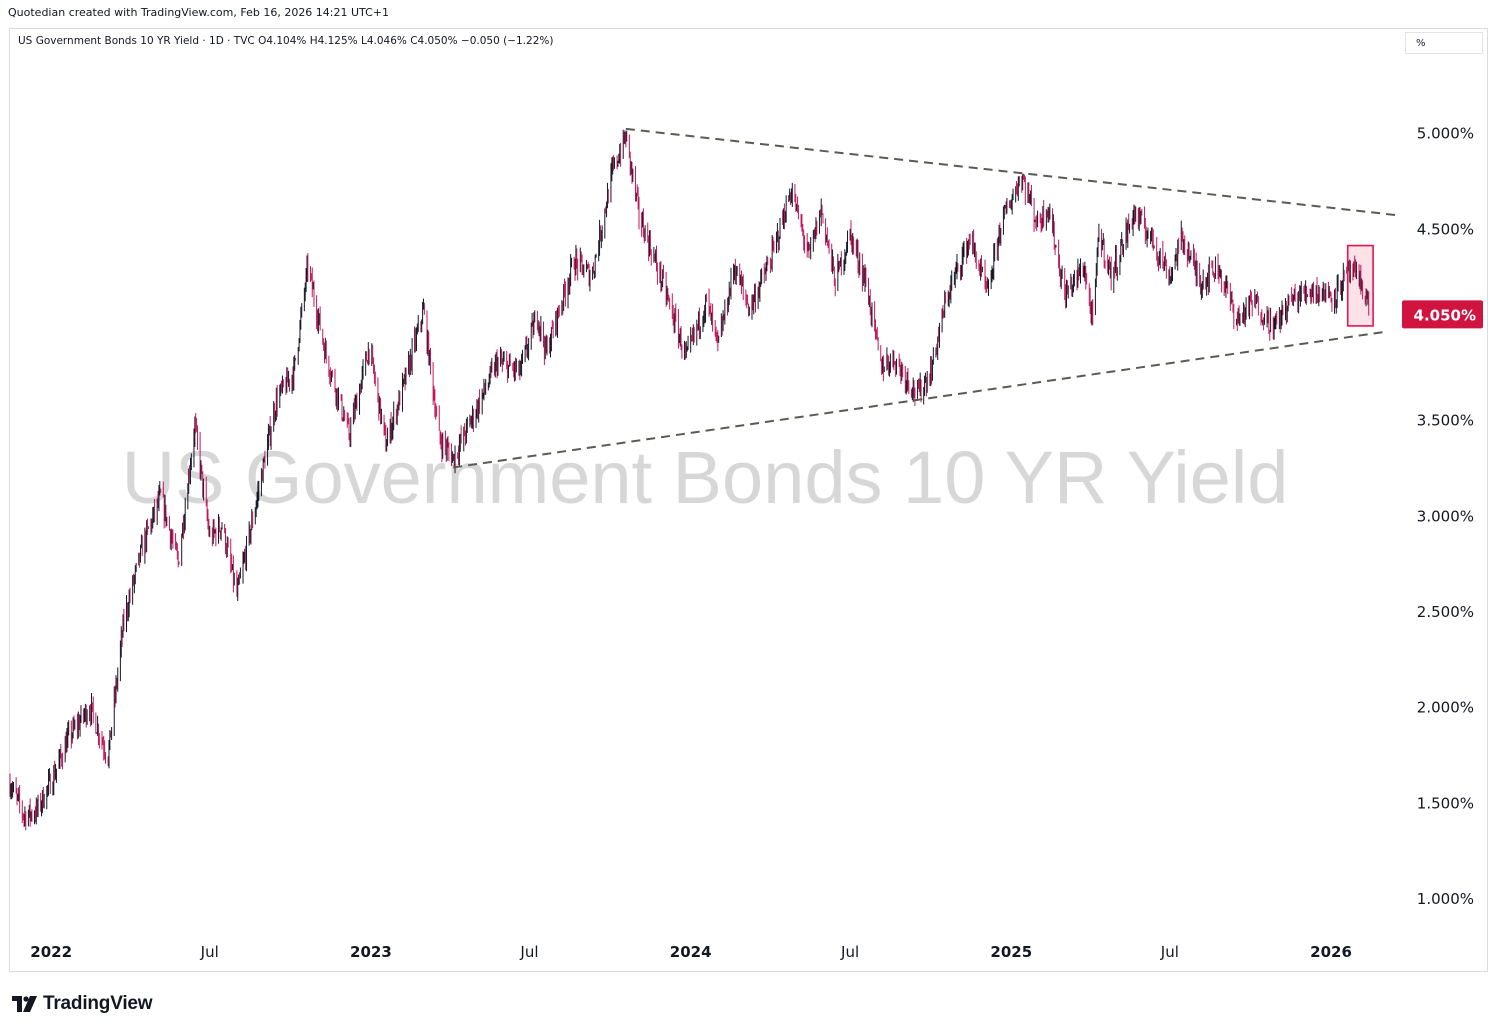  I want to click on highlight-group, so click(1360, 285).